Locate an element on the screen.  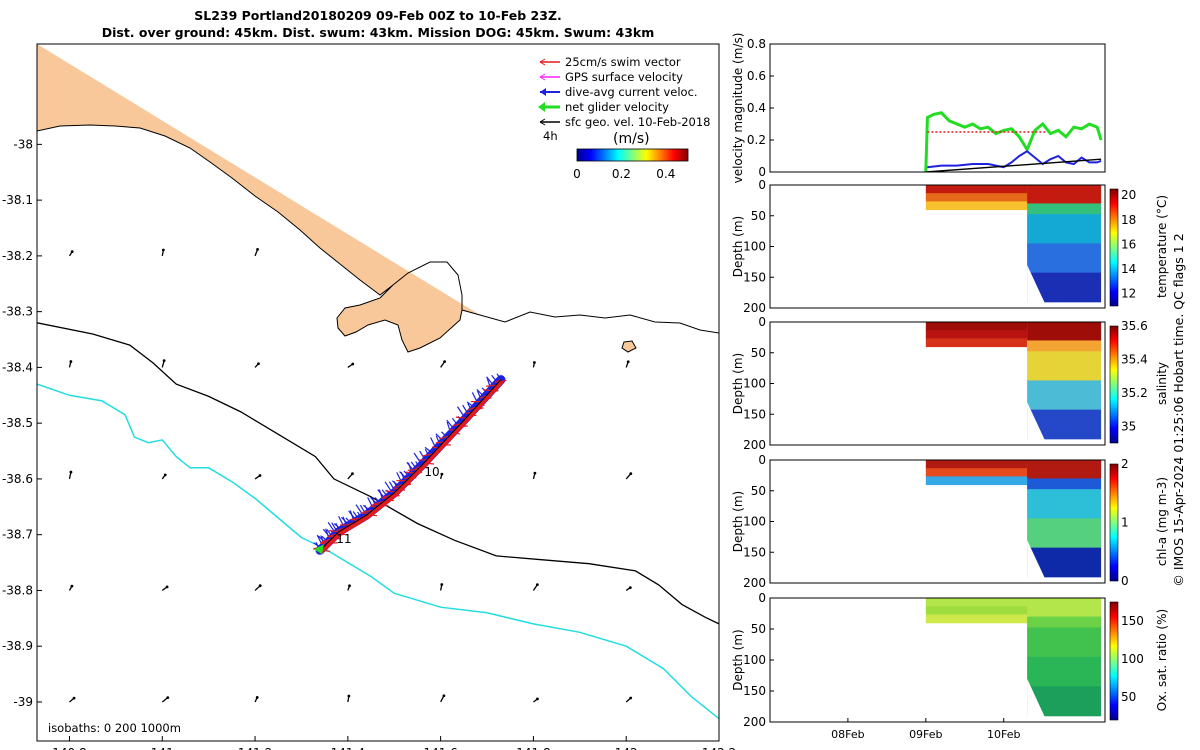
profile-ytick-label: 100 is located at coordinates (754, 247).